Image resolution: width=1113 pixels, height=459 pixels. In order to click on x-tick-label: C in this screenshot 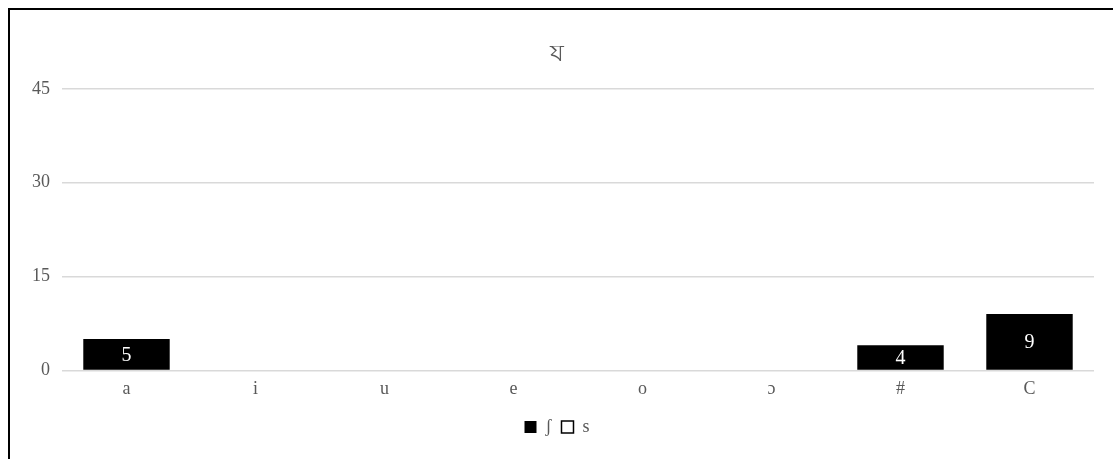, I will do `click(1029, 387)`.